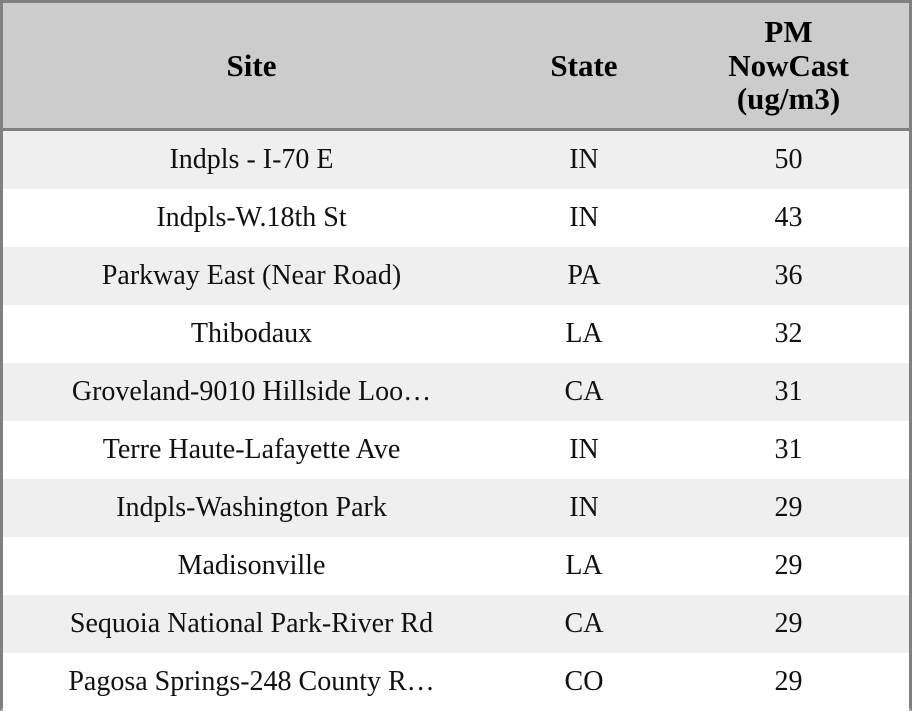  Describe the element at coordinates (788, 159) in the screenshot. I see `cell-value: 50` at that location.